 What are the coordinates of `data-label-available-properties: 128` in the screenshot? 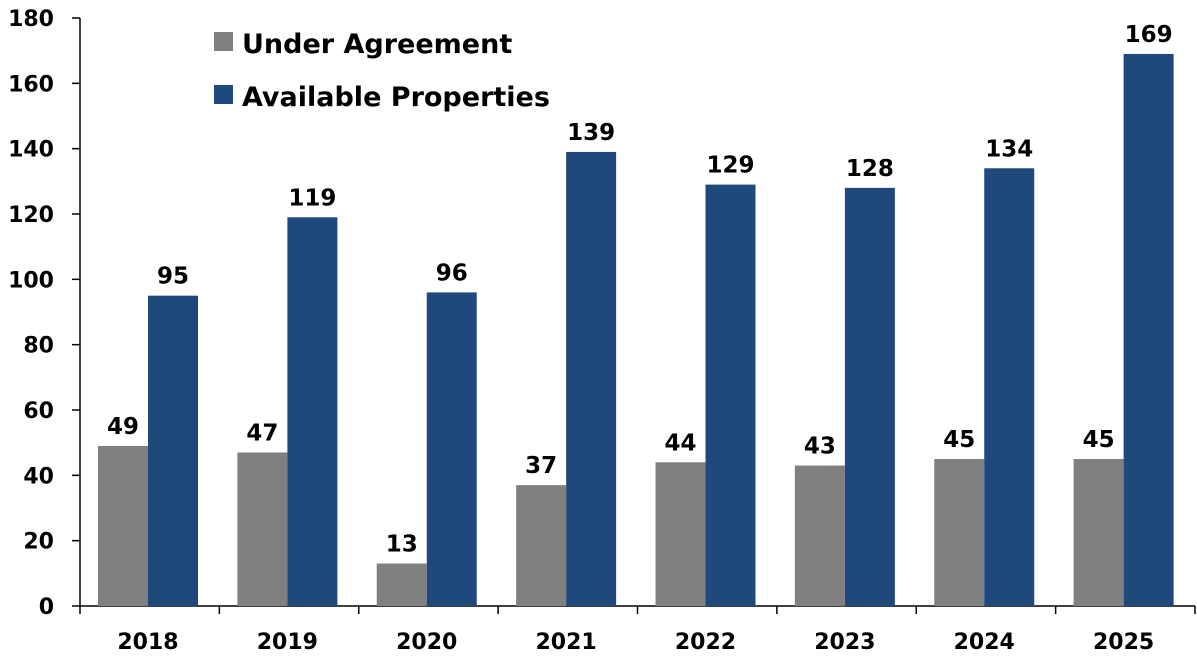 It's located at (870, 169).